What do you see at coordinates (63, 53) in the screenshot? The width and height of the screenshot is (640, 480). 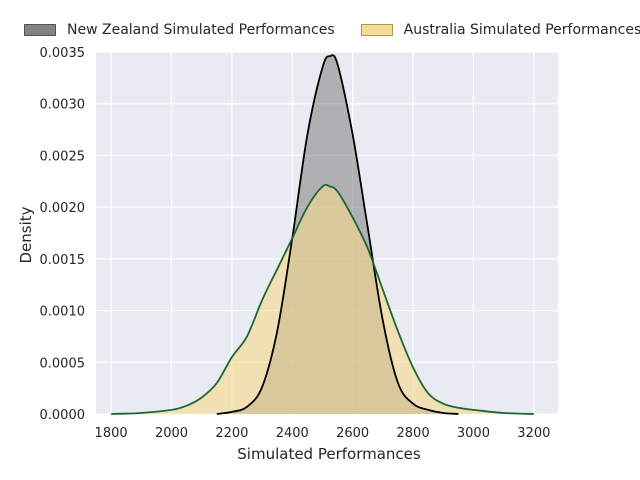 I see `y-tick-label: 0.0035` at bounding box center [63, 53].